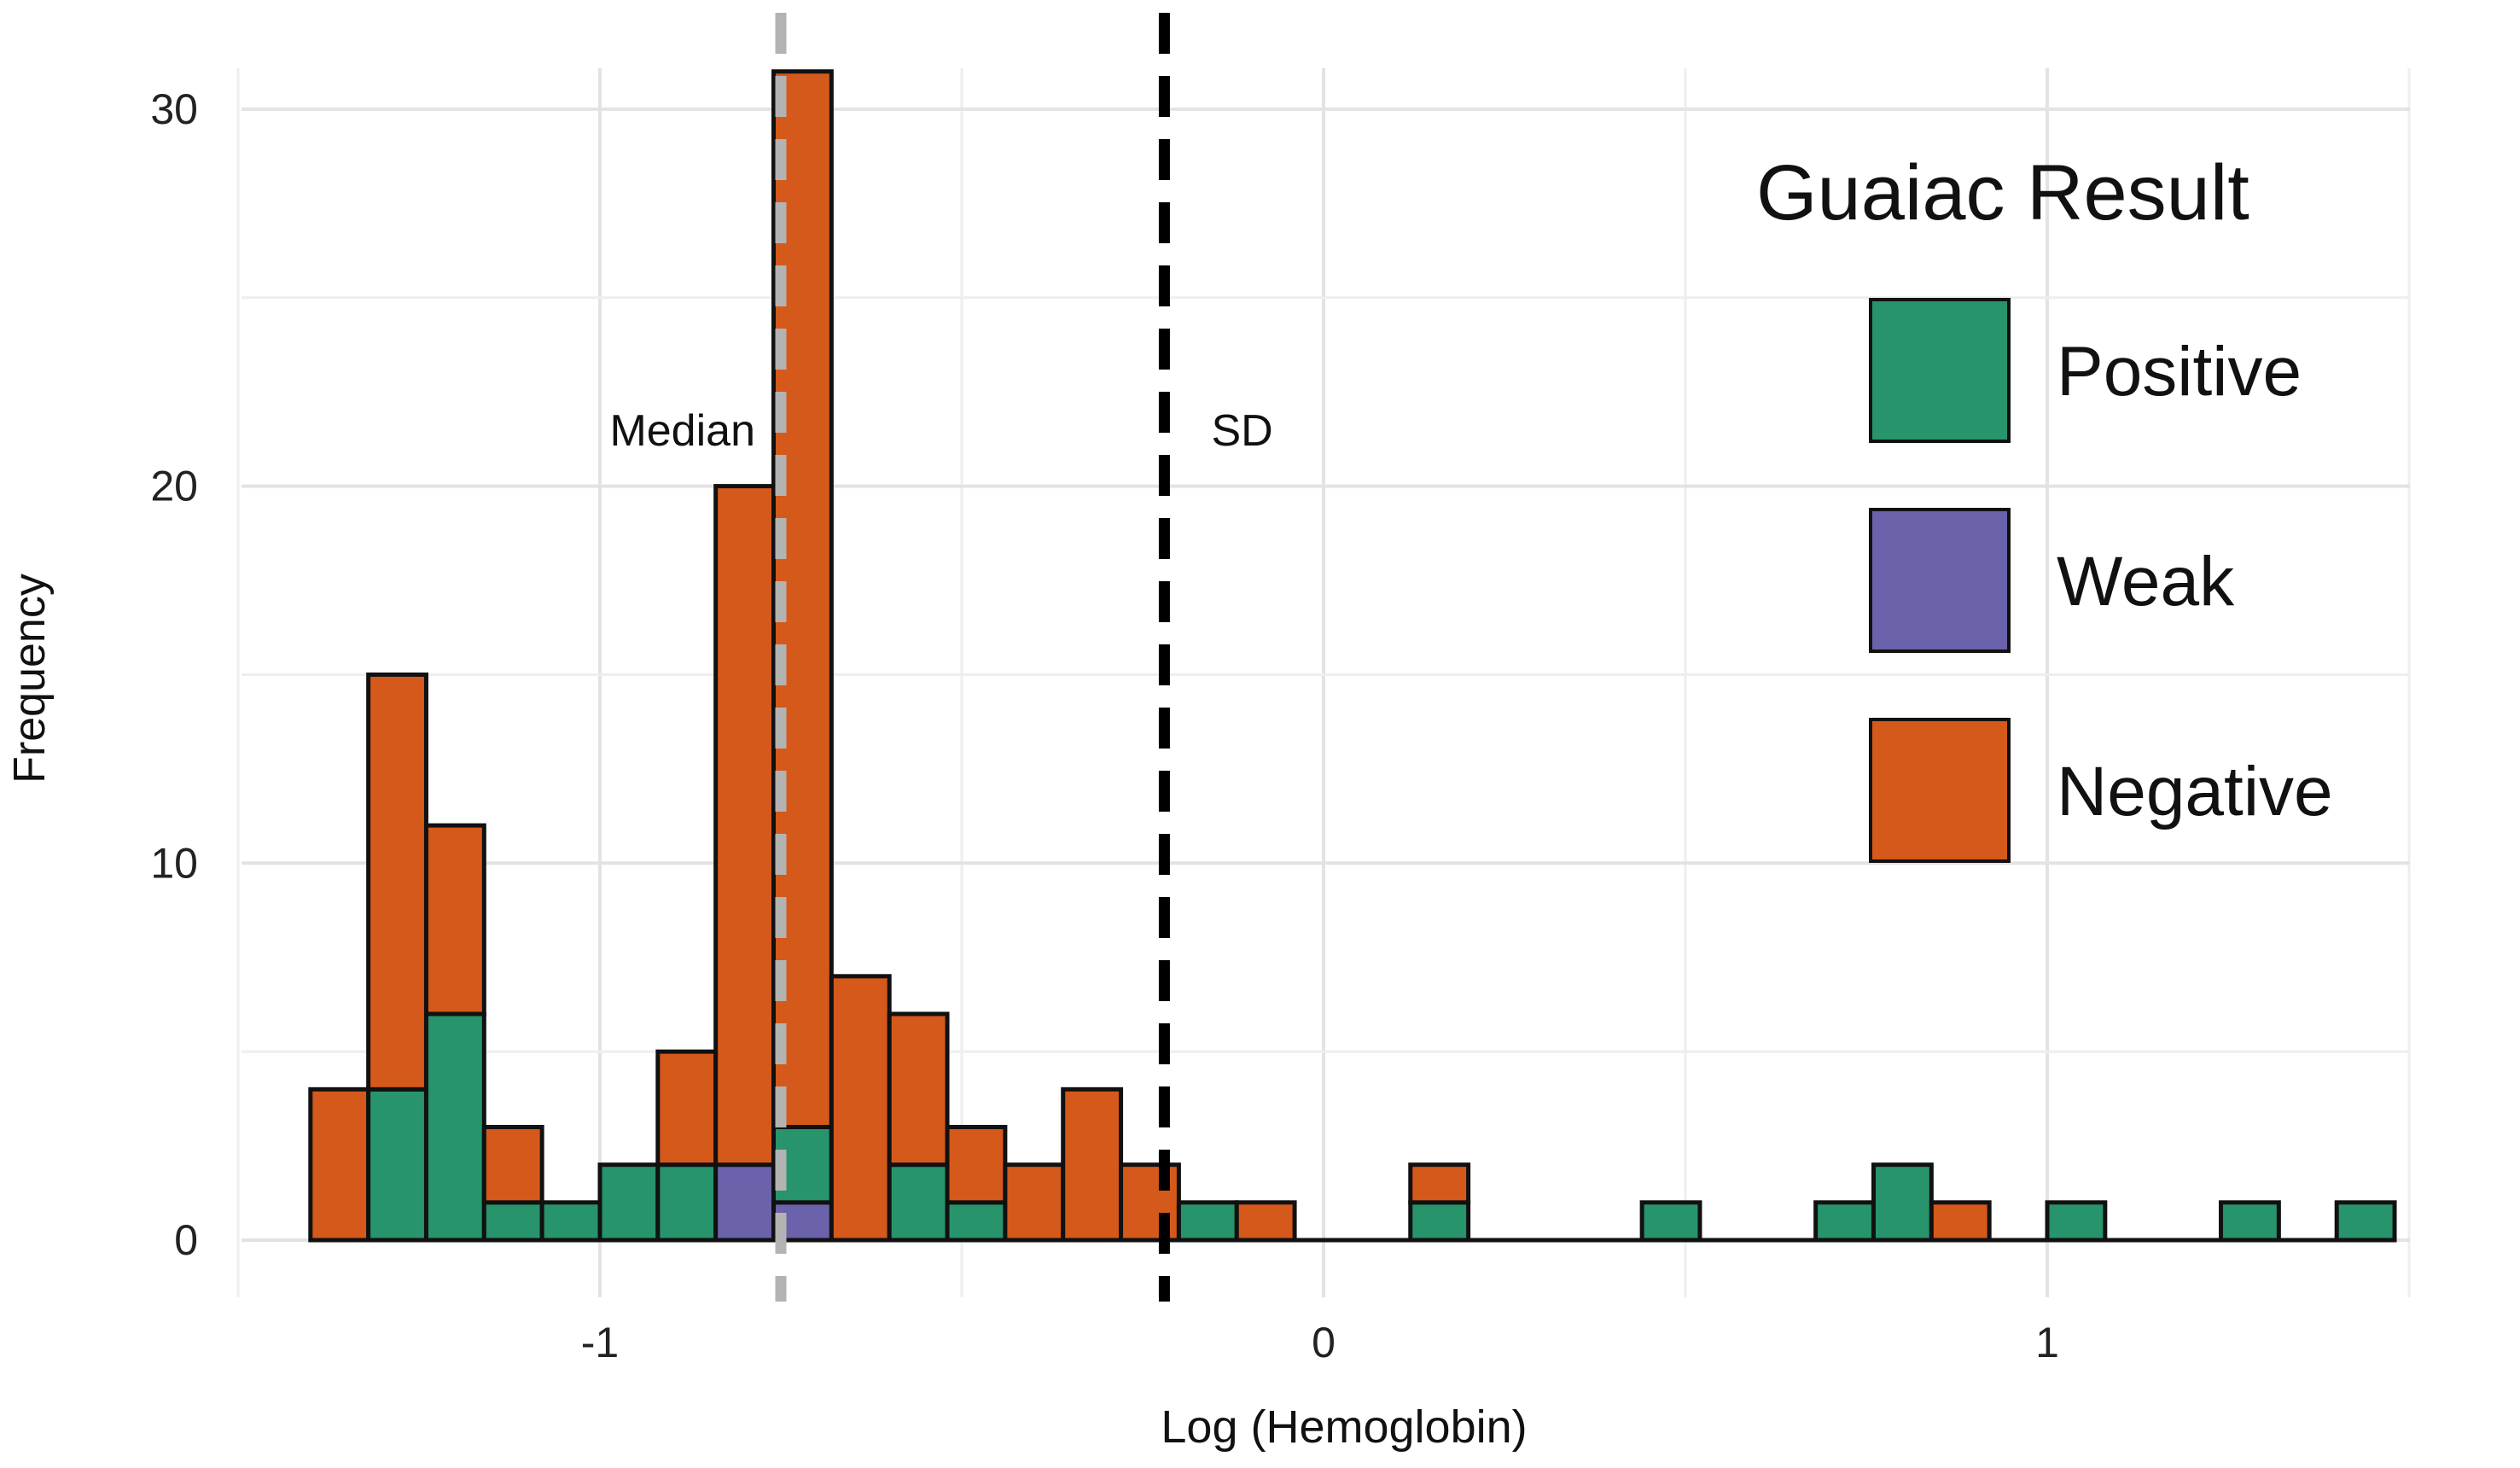 The height and width of the screenshot is (1468, 2520). What do you see at coordinates (1241, 431) in the screenshot?
I see `reference-label-sd: SD` at bounding box center [1241, 431].